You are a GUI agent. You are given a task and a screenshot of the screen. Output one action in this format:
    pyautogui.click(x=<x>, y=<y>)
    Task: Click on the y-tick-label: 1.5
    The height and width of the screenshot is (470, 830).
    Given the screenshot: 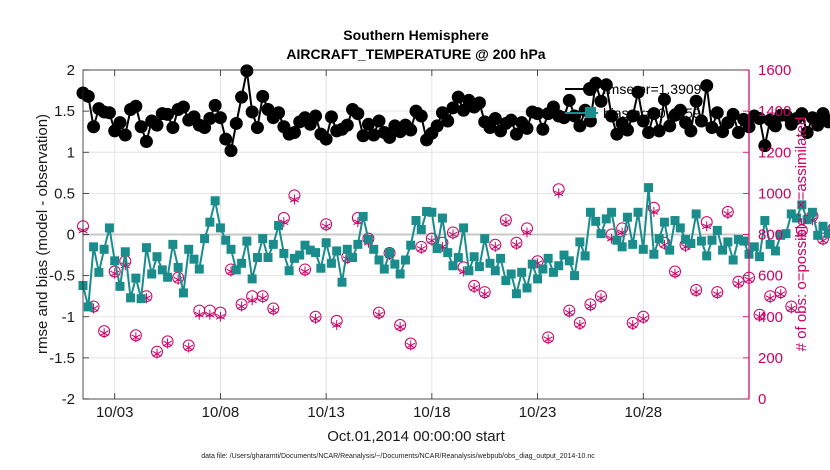 What is the action you would take?
    pyautogui.click(x=64, y=111)
    